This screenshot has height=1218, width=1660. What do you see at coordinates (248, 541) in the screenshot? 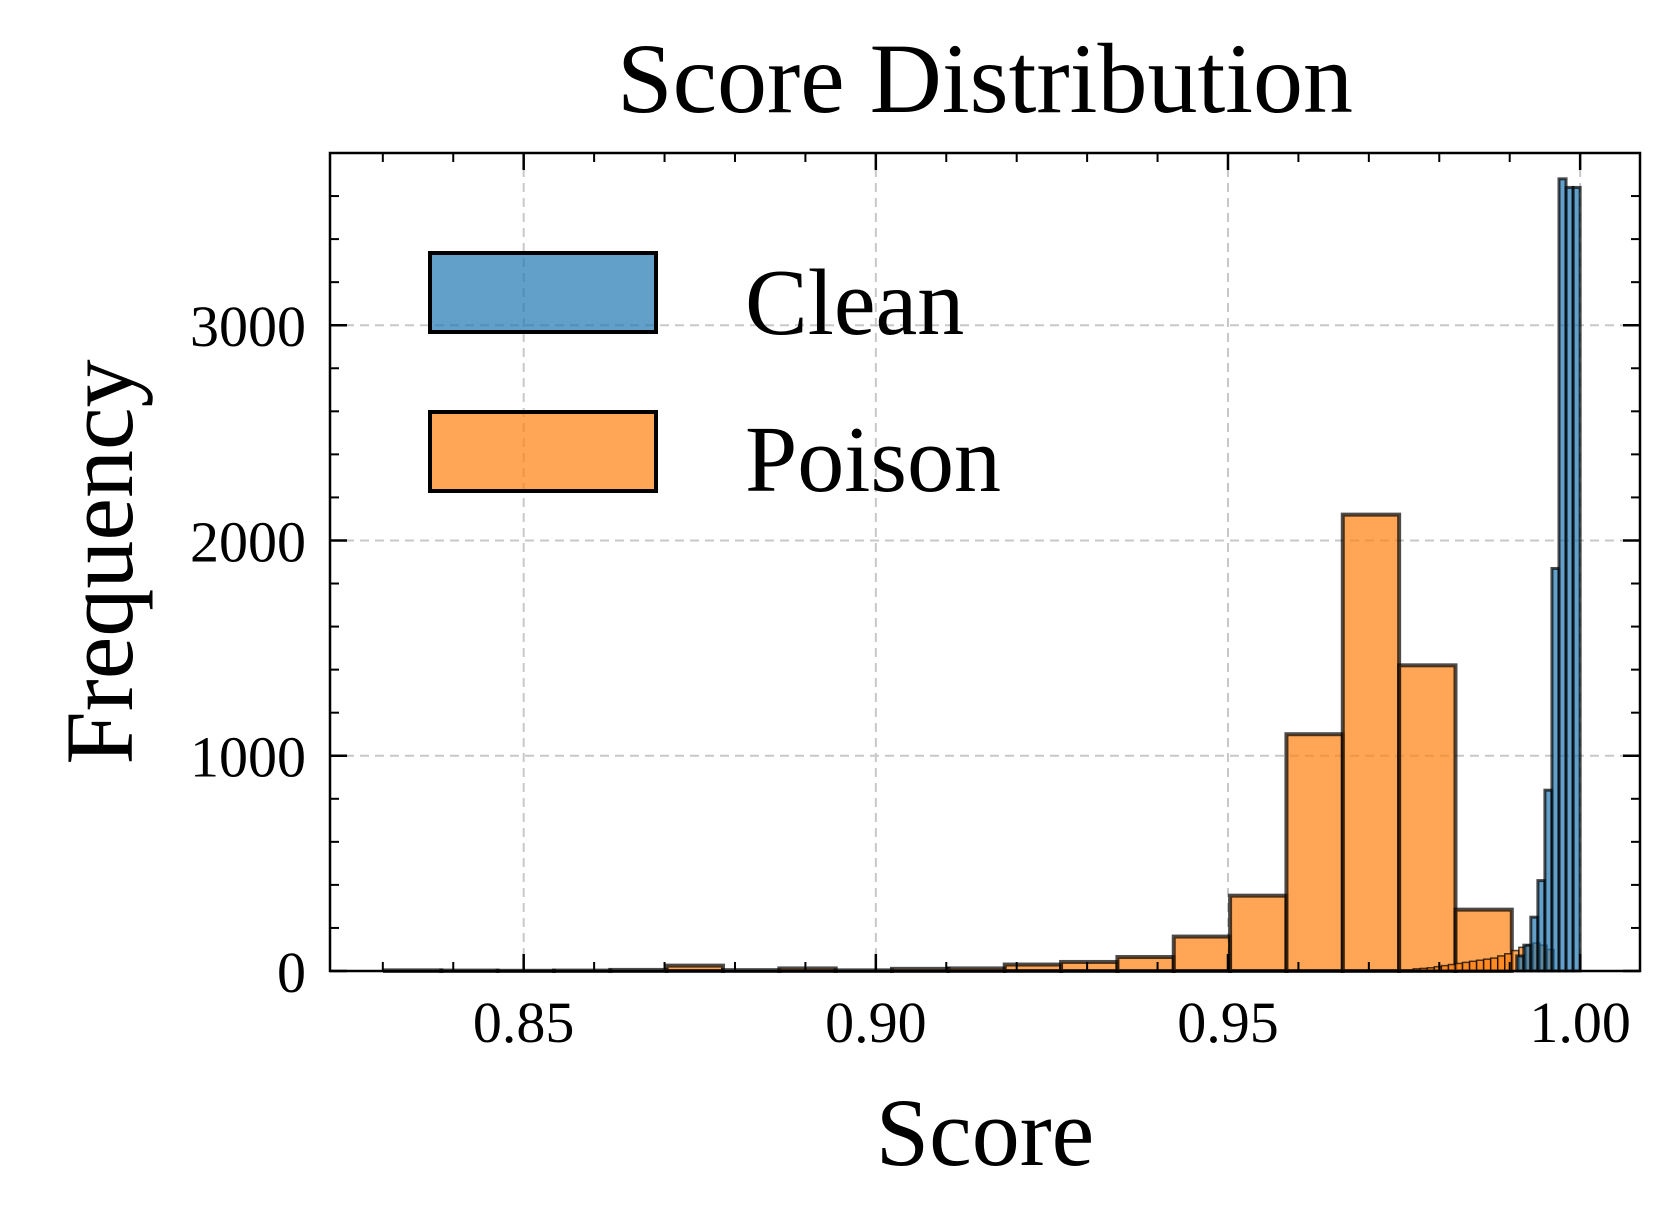
I see `y-tick-label: 2000` at bounding box center [248, 541].